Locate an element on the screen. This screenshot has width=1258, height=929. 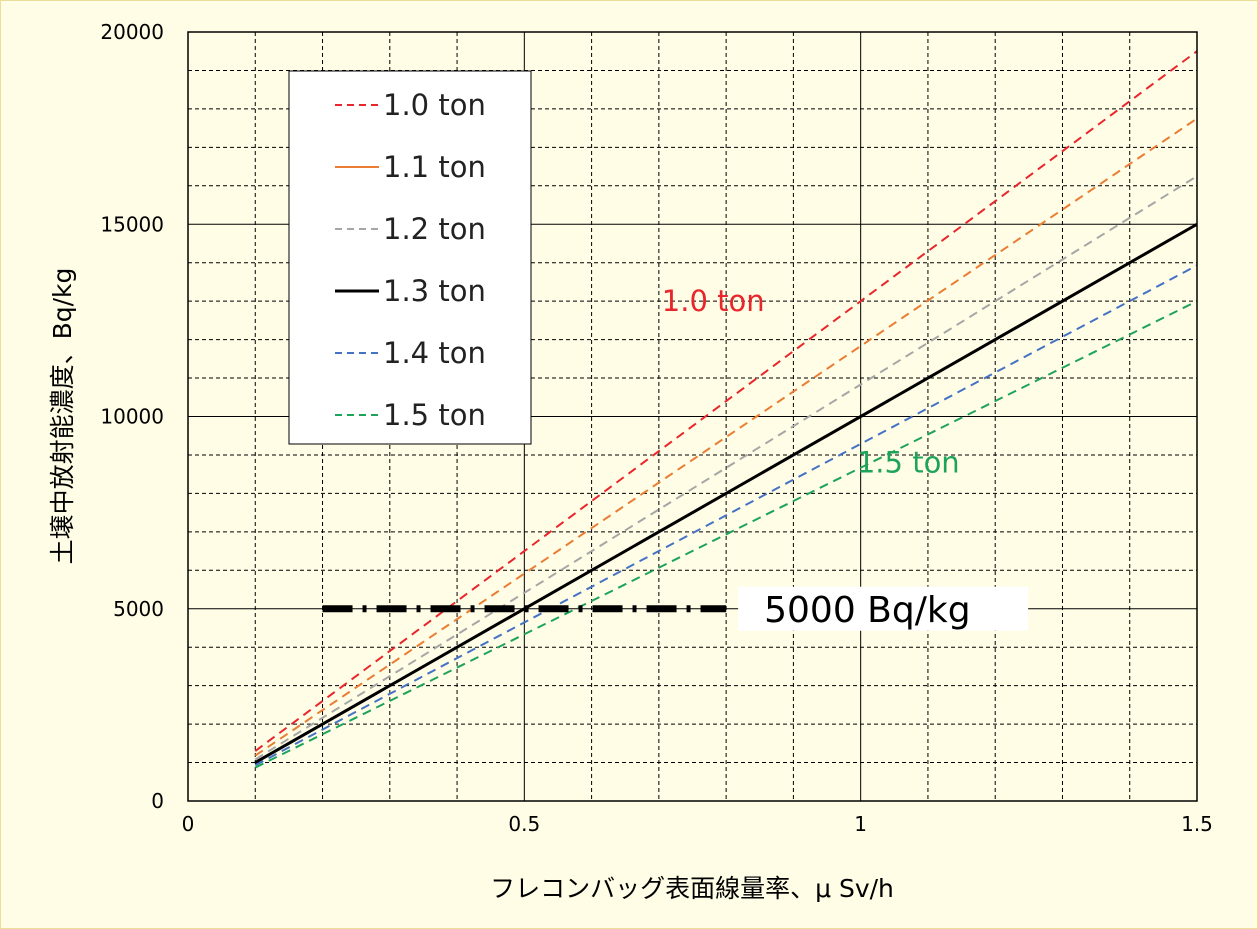
legend-entry-label: 1.0 ton is located at coordinates (434, 105).